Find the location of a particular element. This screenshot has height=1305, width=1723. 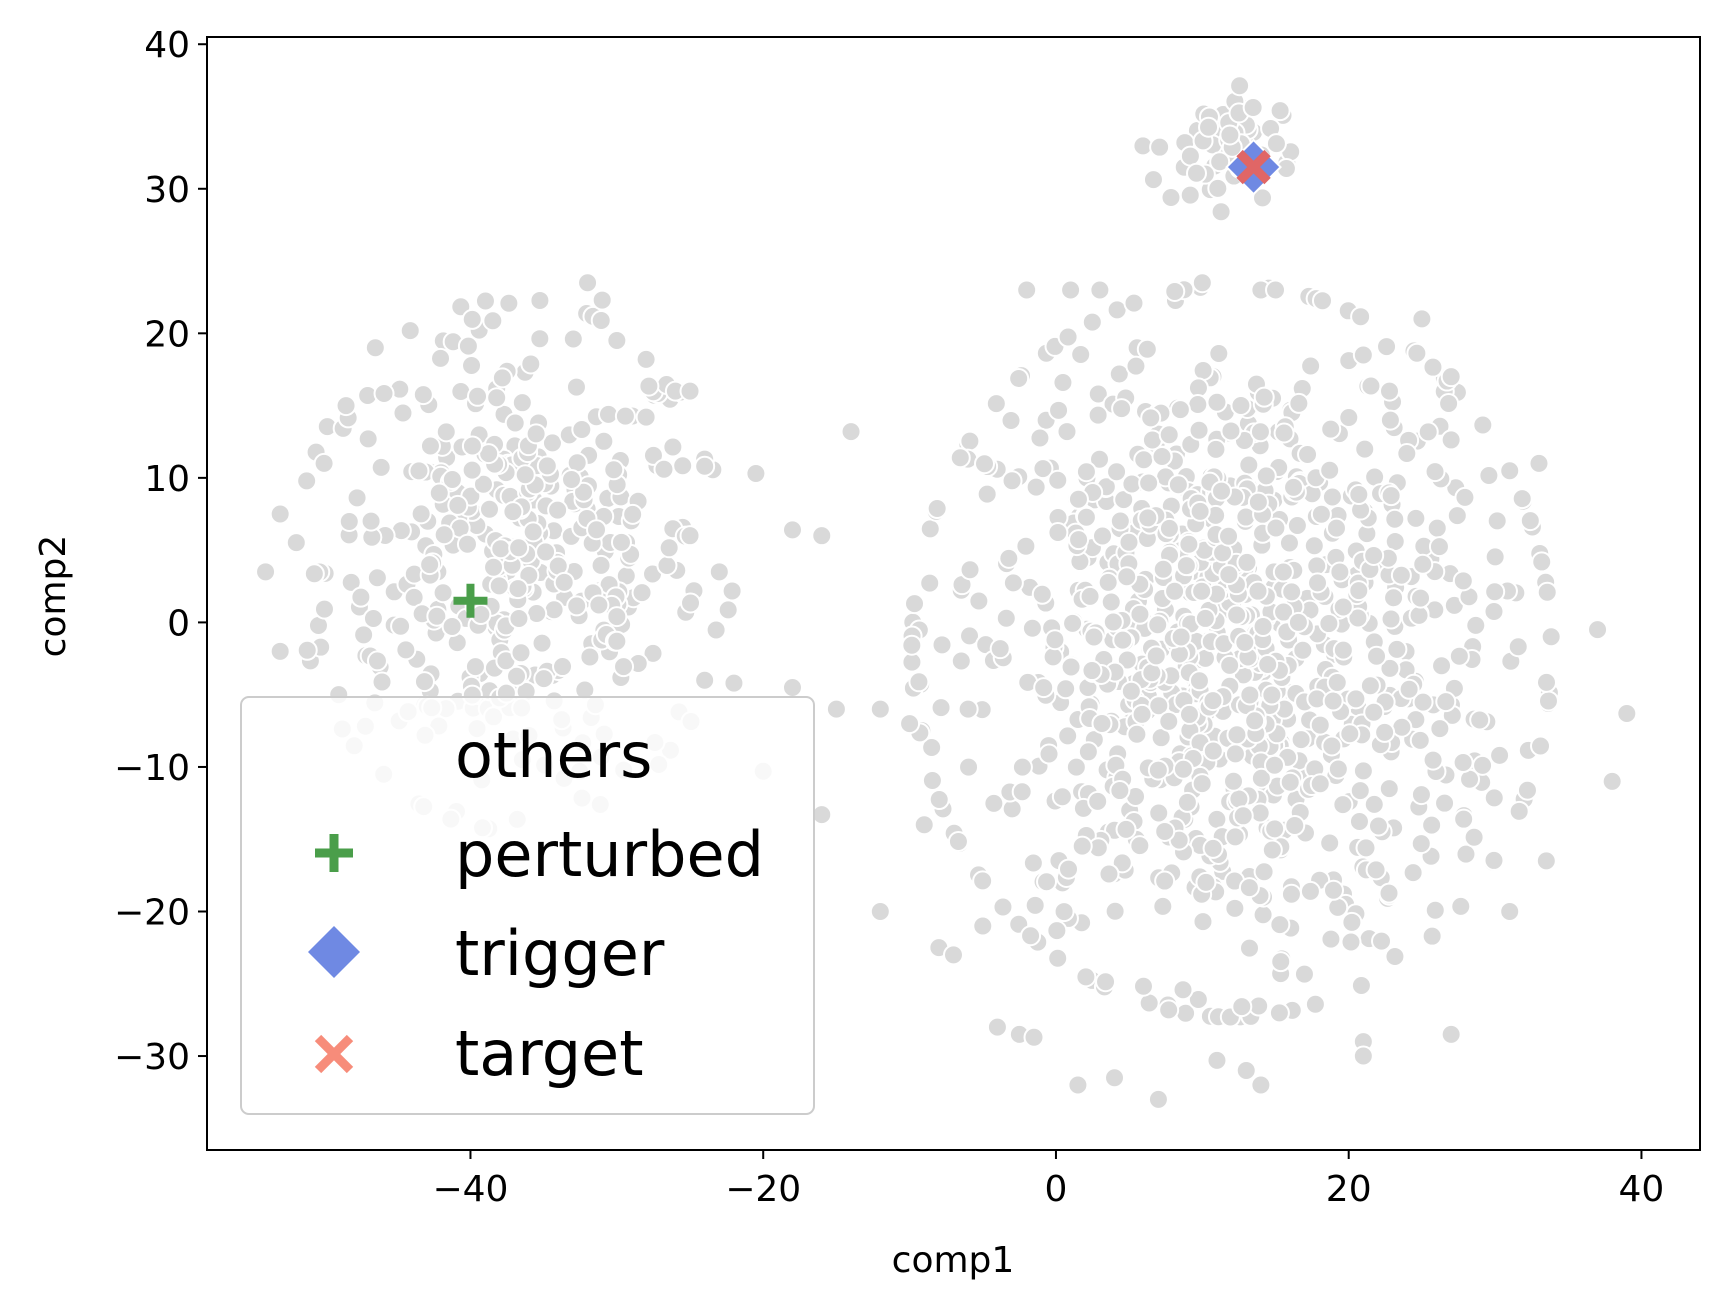

legend: others perturbed trigger target is located at coordinates (527, 905).